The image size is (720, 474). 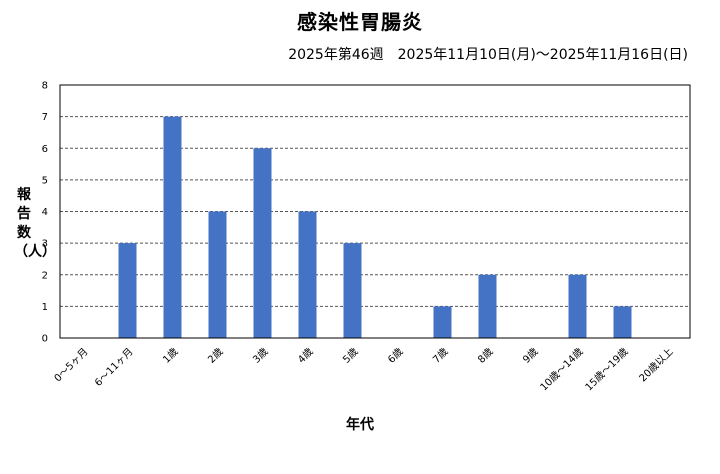 What do you see at coordinates (45, 180) in the screenshot?
I see `y-tick-label: 5` at bounding box center [45, 180].